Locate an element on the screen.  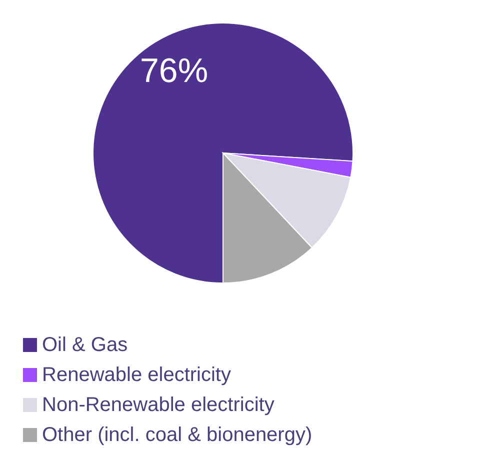
data-label: 76% is located at coordinates (174, 71).